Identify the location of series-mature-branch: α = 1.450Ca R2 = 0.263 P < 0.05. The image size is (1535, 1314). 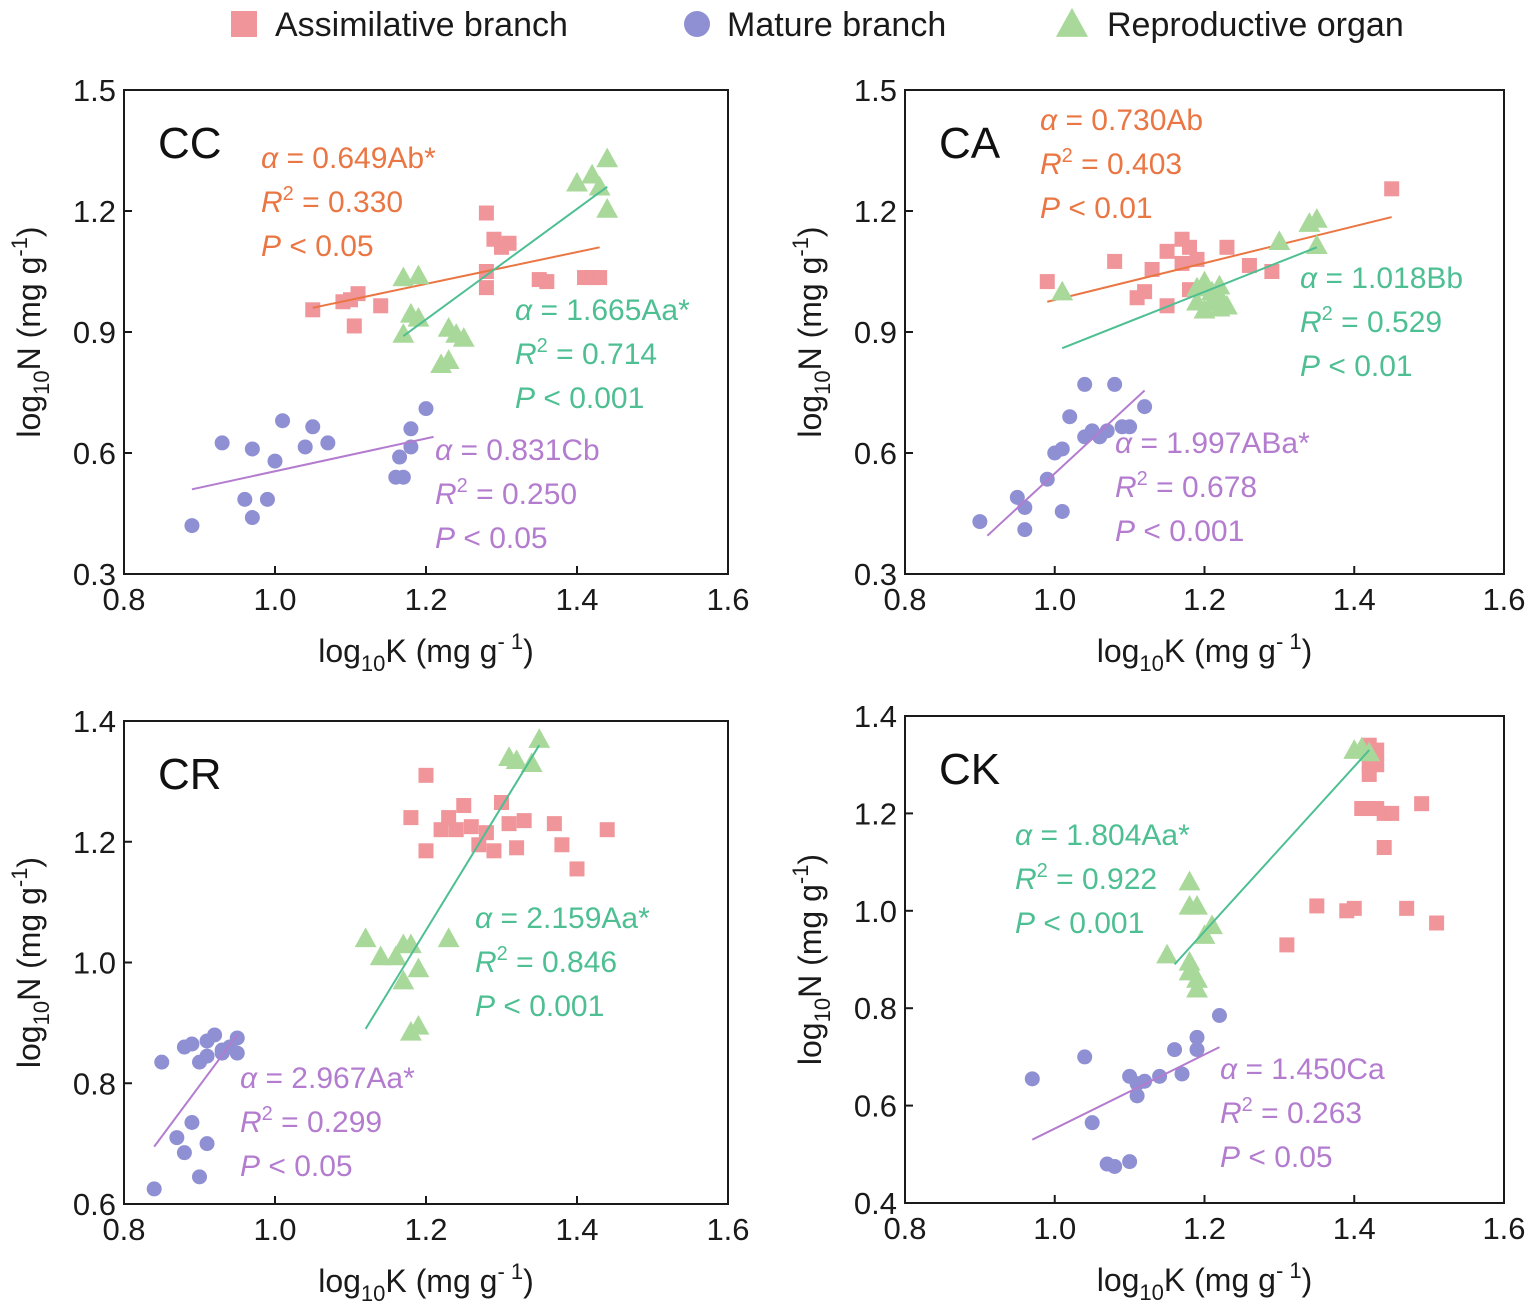
(1204, 1091).